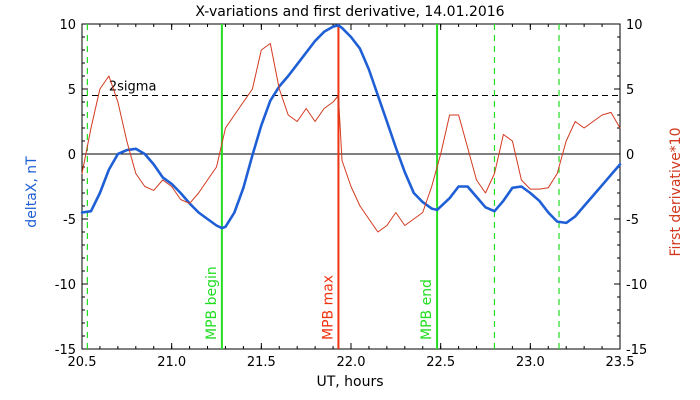 The height and width of the screenshot is (400, 700). I want to click on y-tick-label-left: 0, so click(72, 155).